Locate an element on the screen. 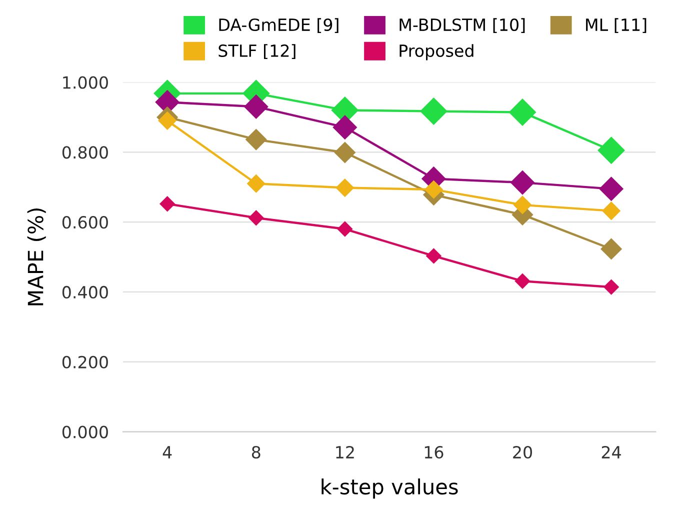  legend-label: M-BDLSTM [10] is located at coordinates (462, 26).